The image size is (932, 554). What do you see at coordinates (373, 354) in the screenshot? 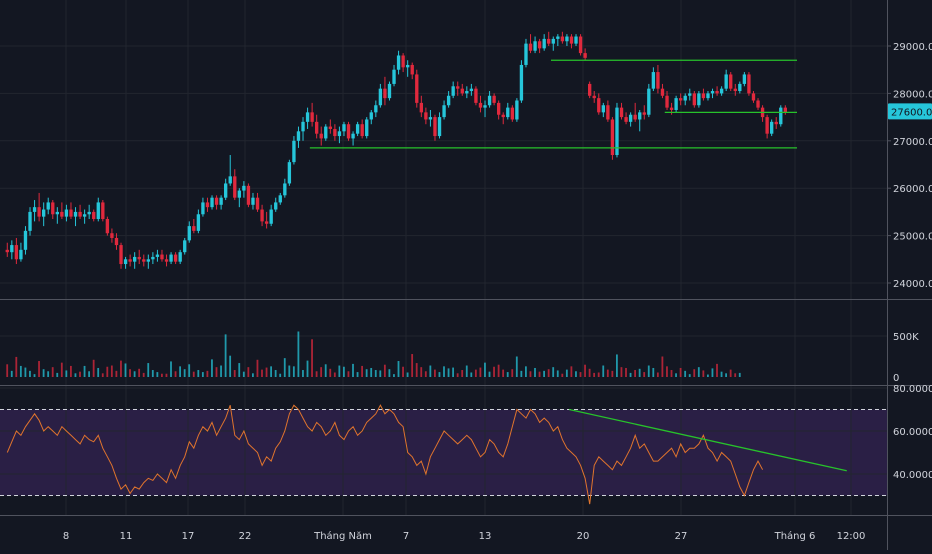
I see `volume-series` at bounding box center [373, 354].